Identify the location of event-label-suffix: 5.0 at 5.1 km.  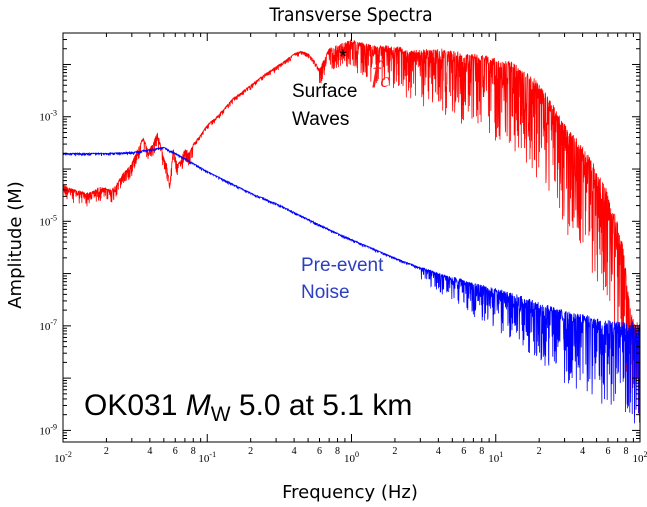
(322, 405).